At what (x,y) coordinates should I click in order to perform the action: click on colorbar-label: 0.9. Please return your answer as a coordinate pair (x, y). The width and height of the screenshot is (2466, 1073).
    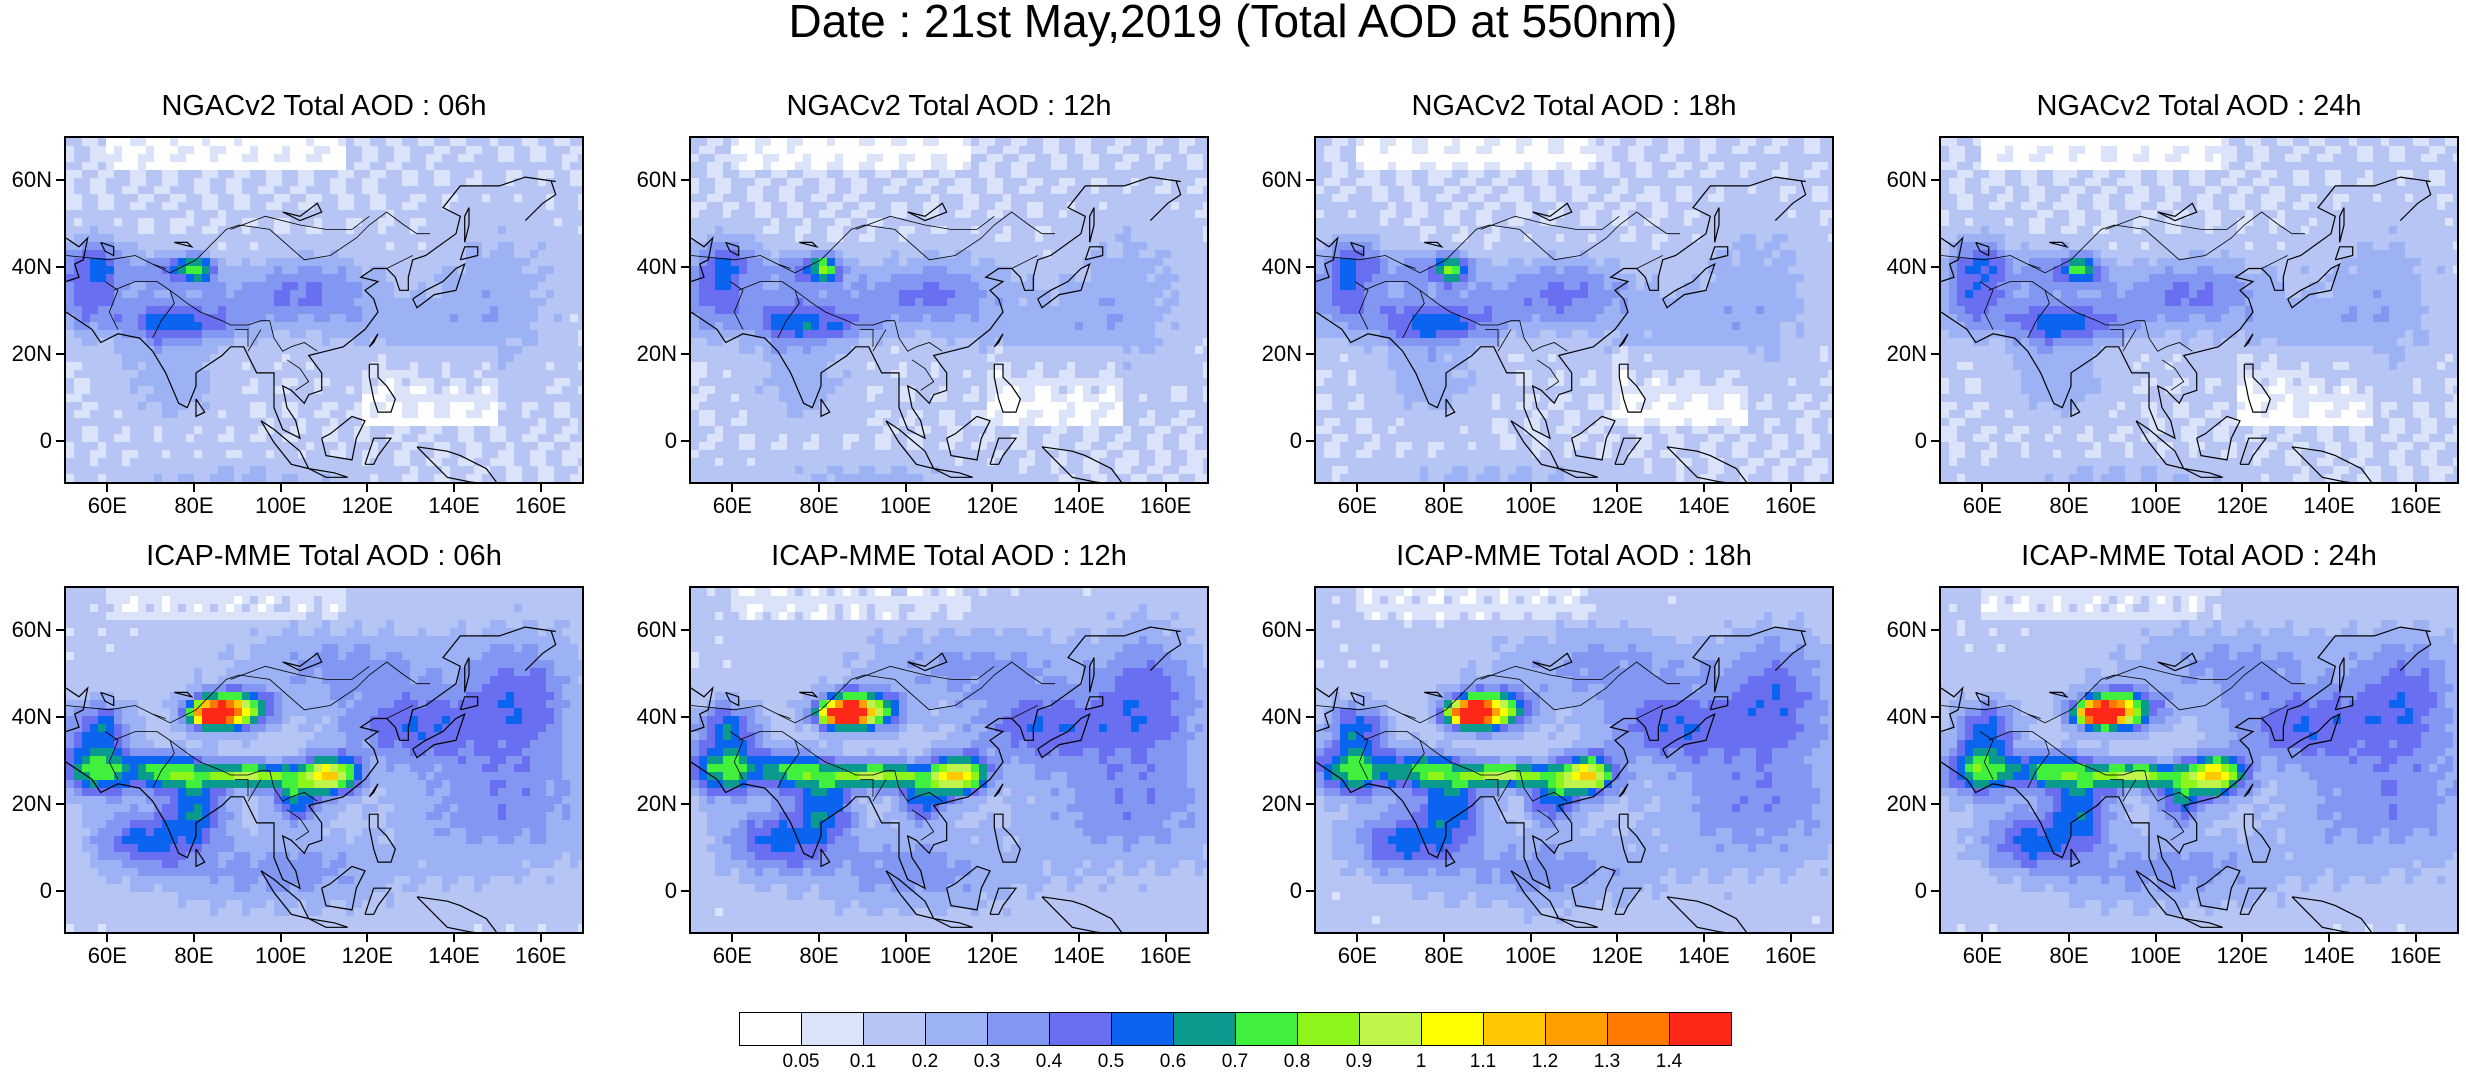
    Looking at the image, I should click on (1359, 1062).